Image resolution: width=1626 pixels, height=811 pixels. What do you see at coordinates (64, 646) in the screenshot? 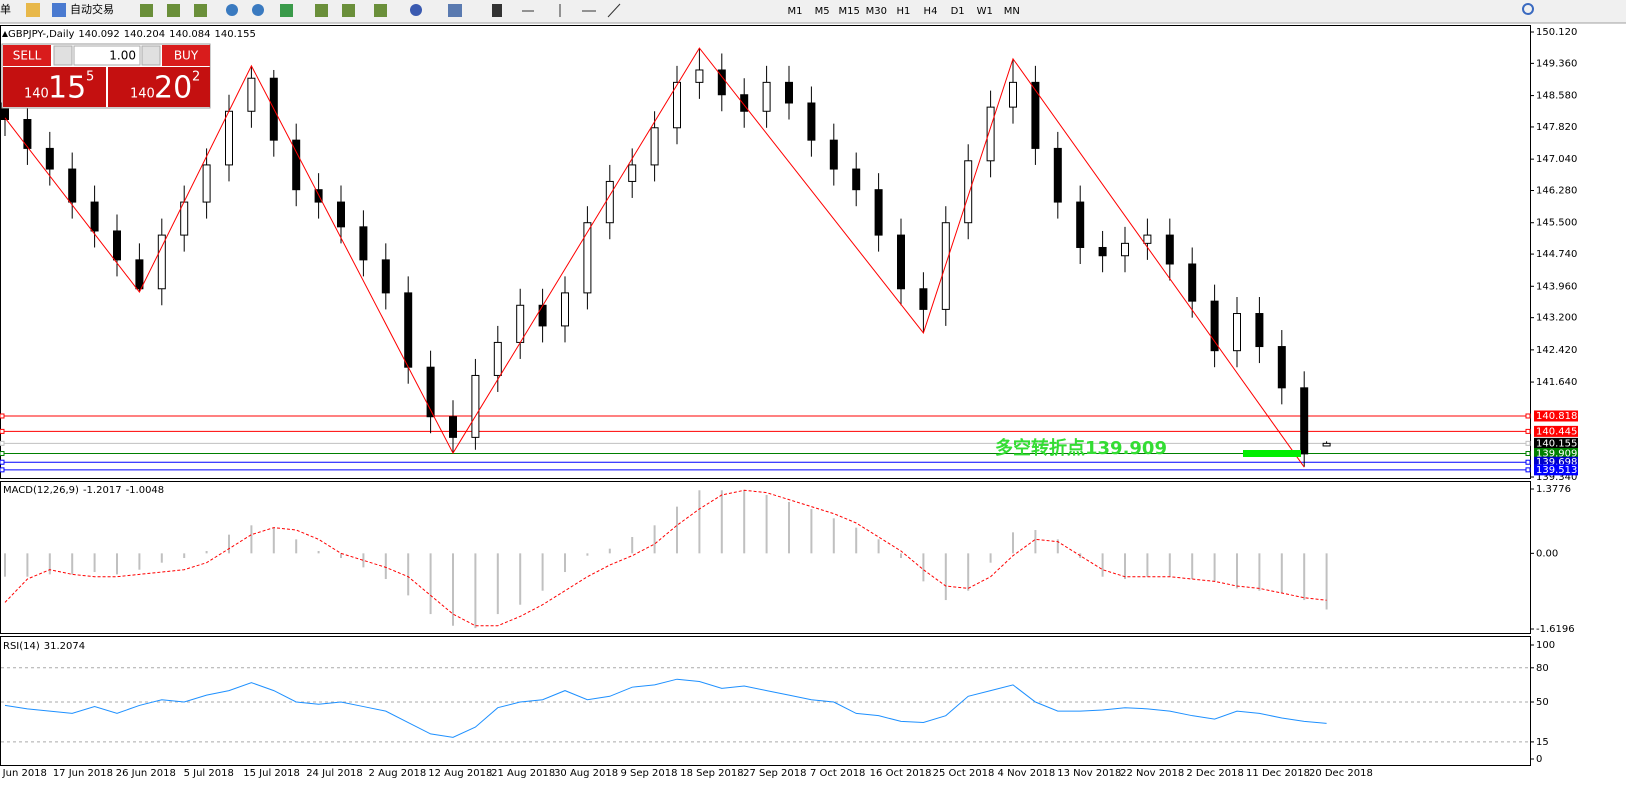
I see `rsi-value: 31.2074` at bounding box center [64, 646].